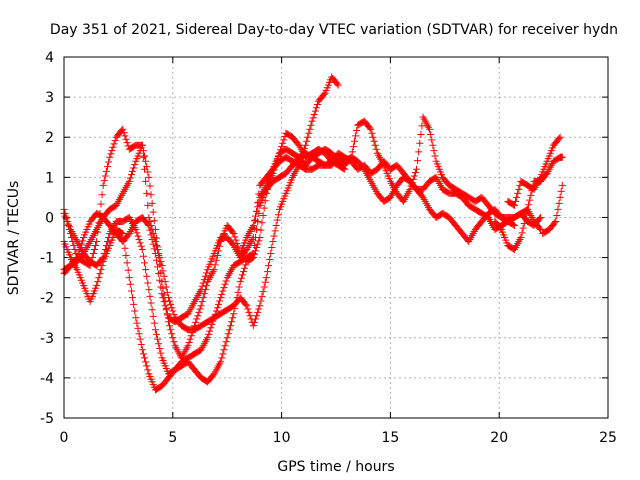 This screenshot has width=640, height=480. What do you see at coordinates (49, 138) in the screenshot?
I see `y-tick-label: 2` at bounding box center [49, 138].